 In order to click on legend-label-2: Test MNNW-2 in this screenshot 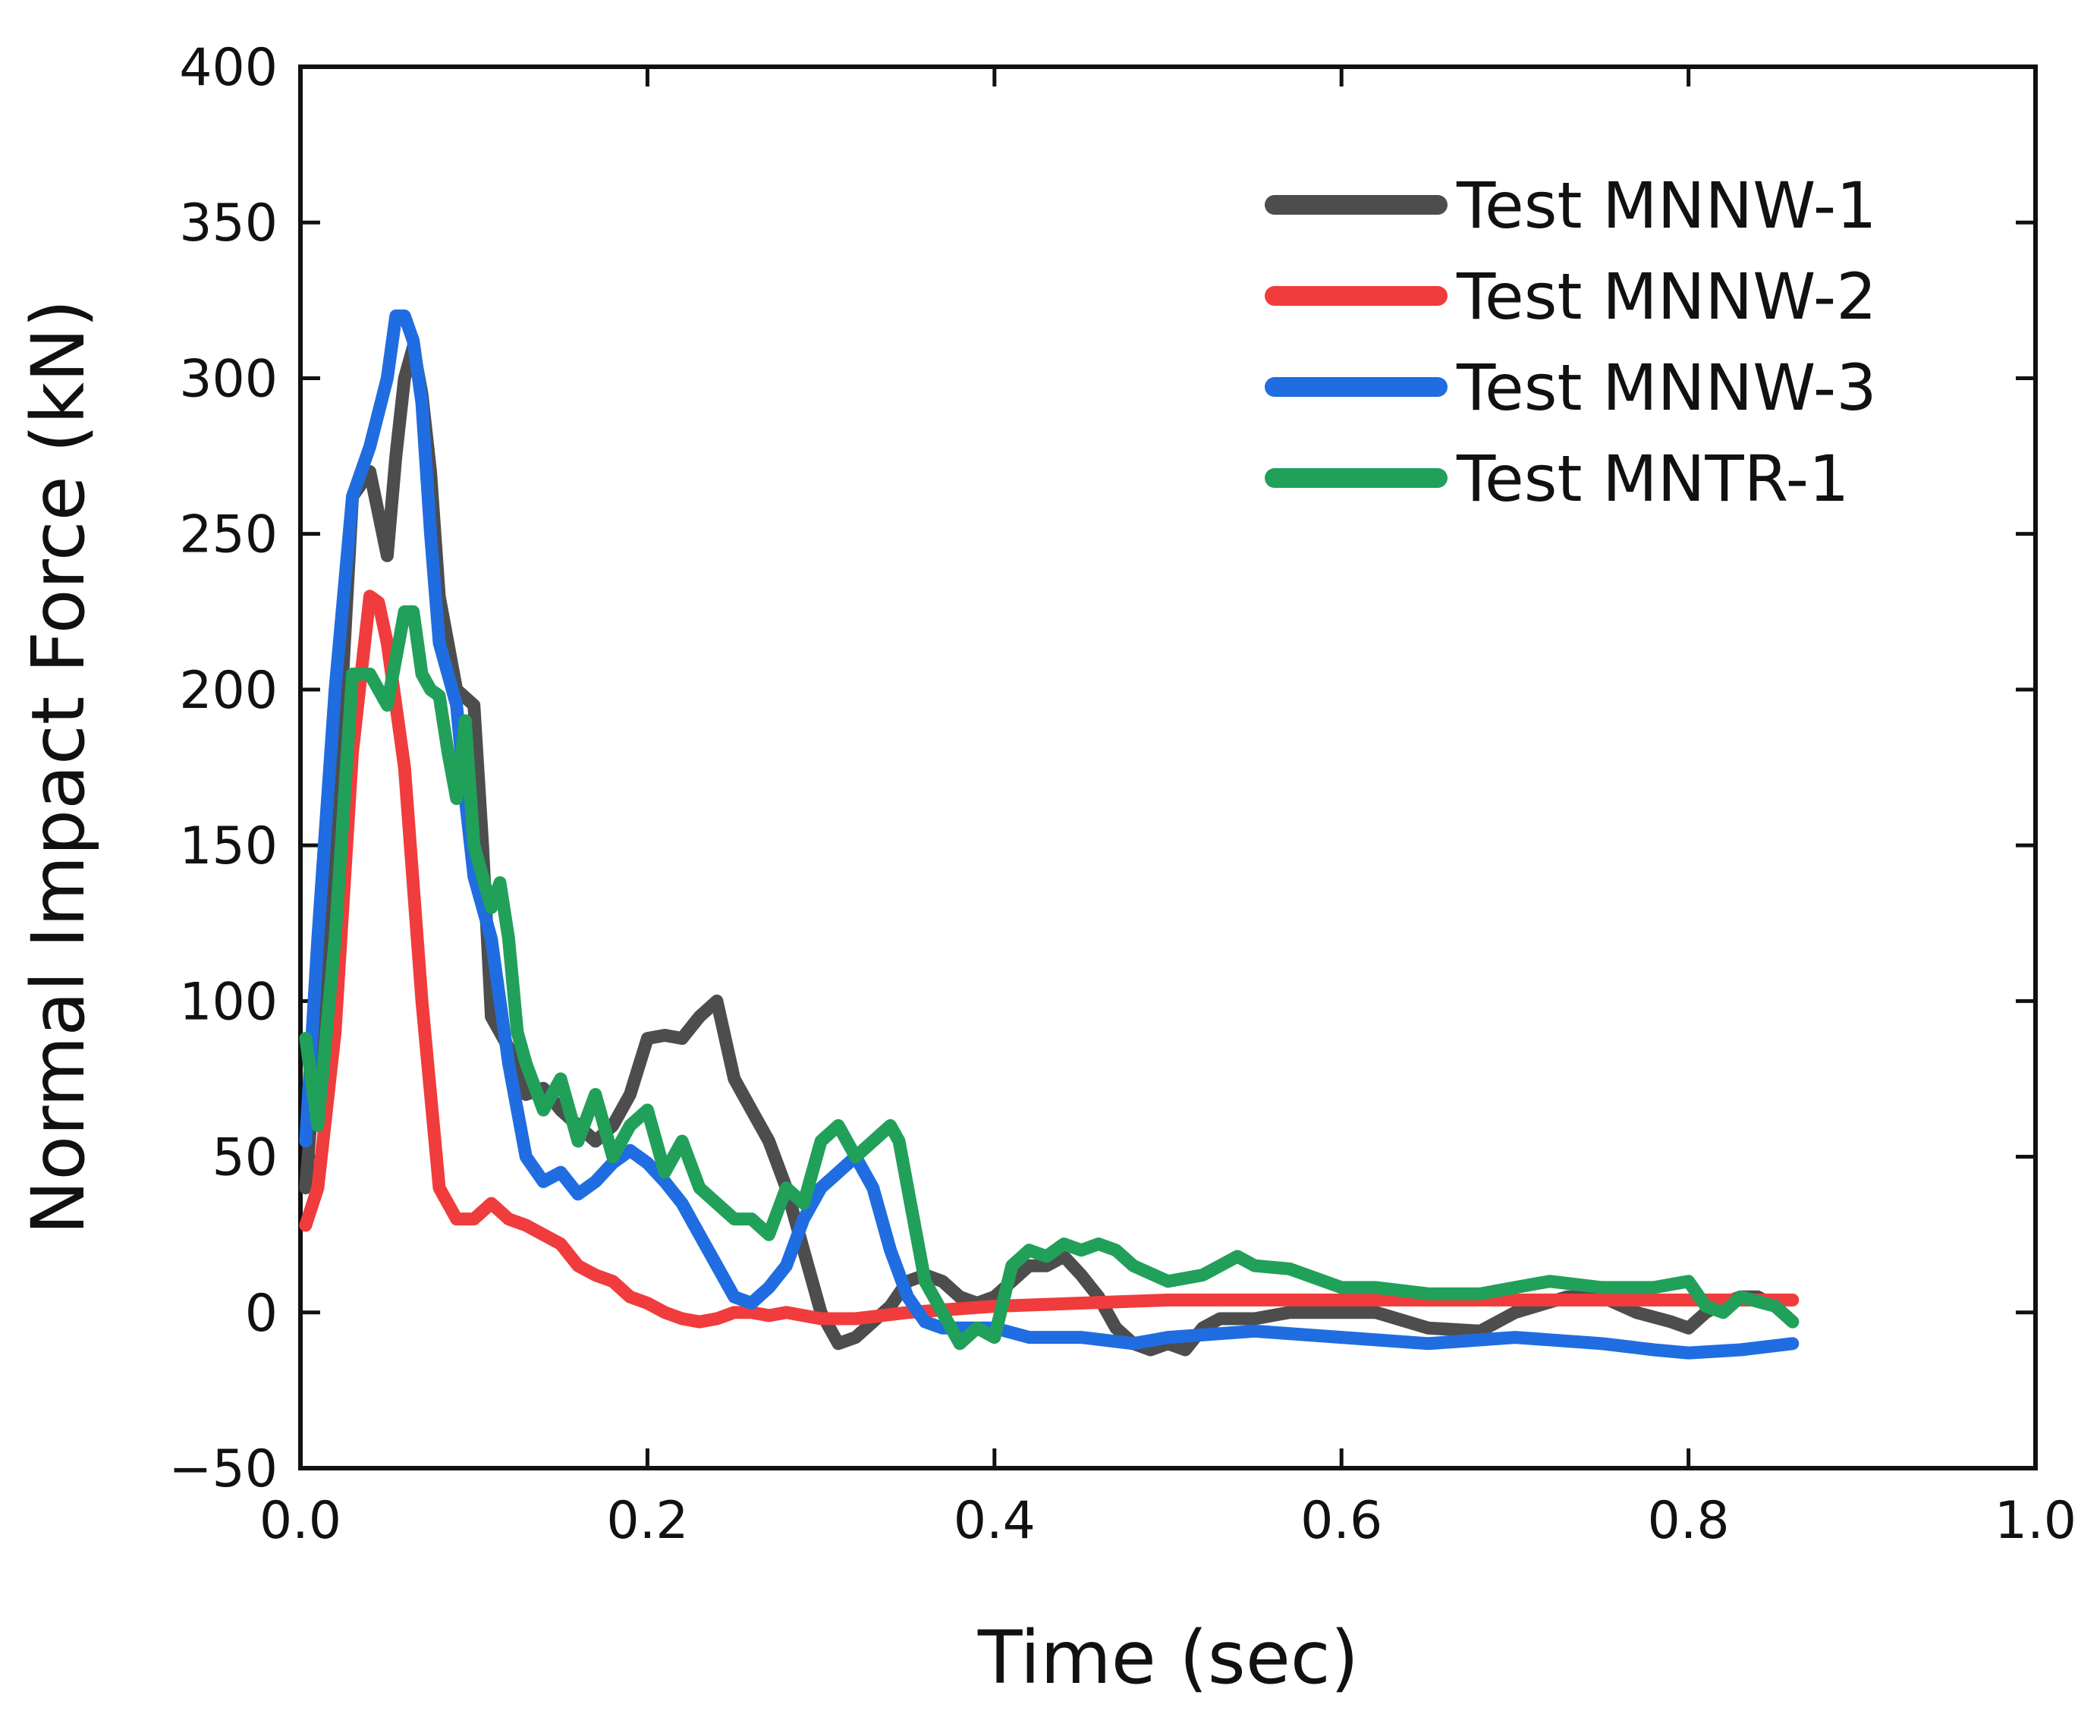, I will do `click(1666, 296)`.